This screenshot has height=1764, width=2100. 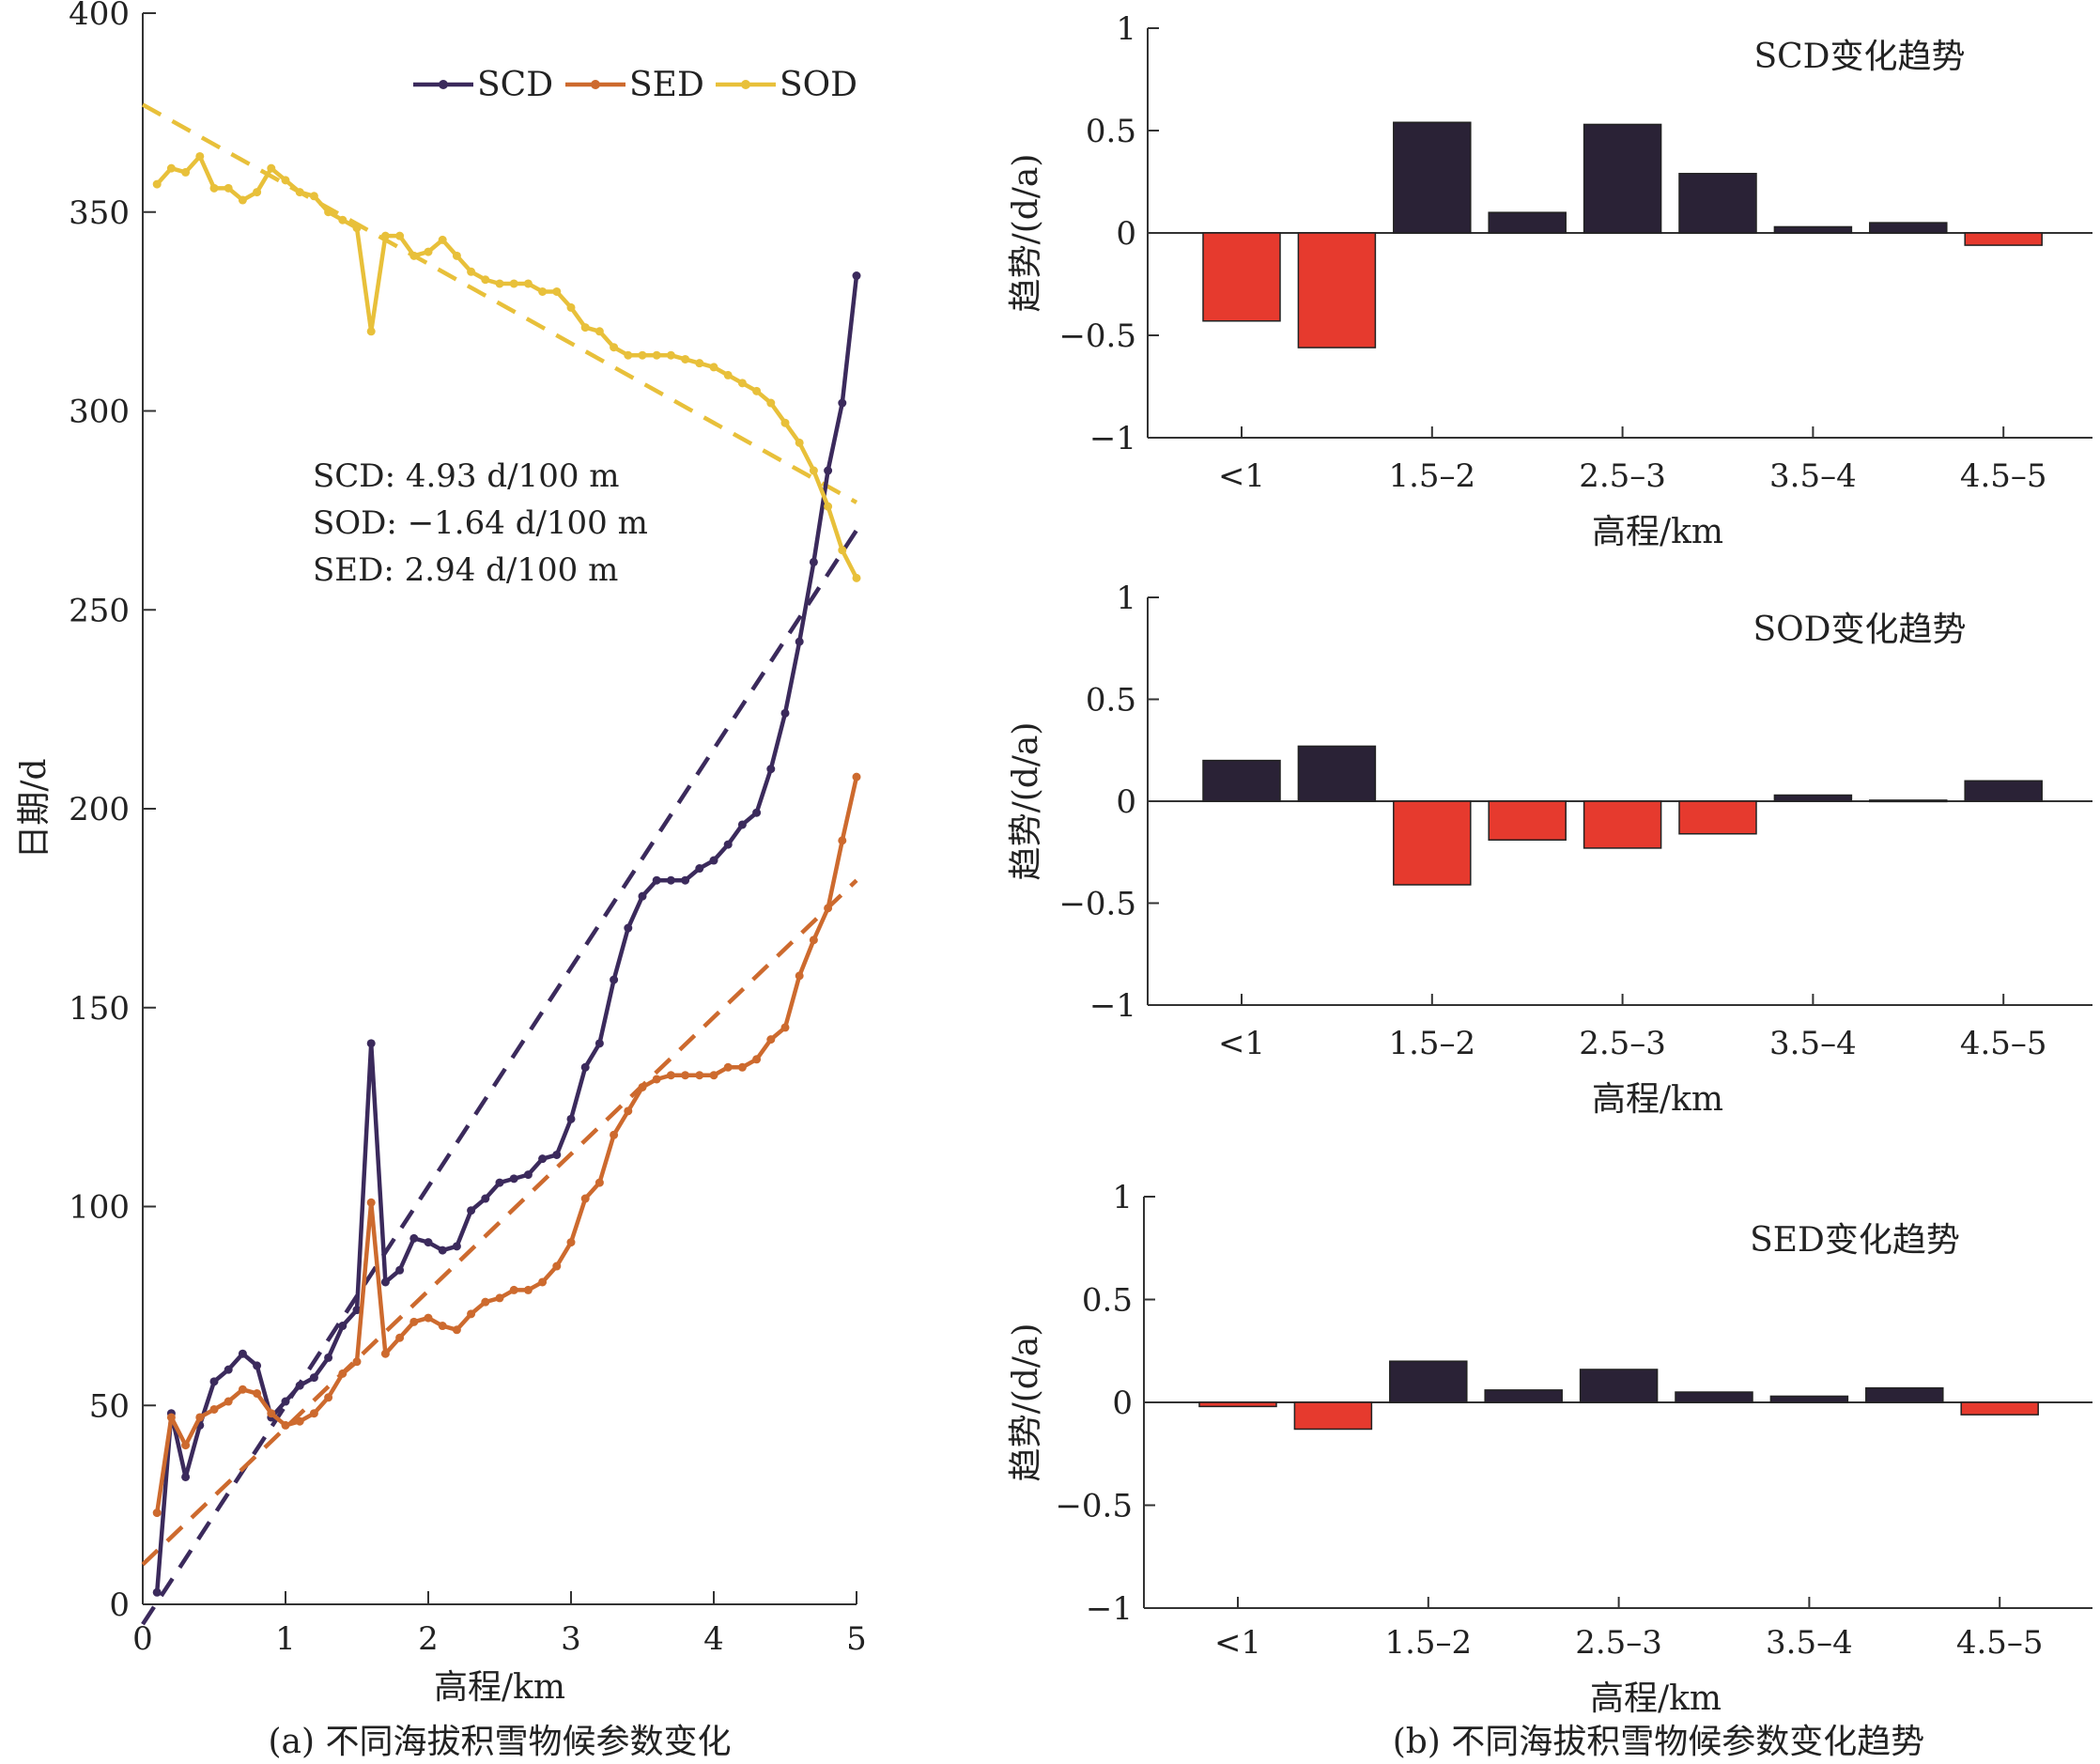 I want to click on x-tick-label: 1.5–2, so click(x=1431, y=476).